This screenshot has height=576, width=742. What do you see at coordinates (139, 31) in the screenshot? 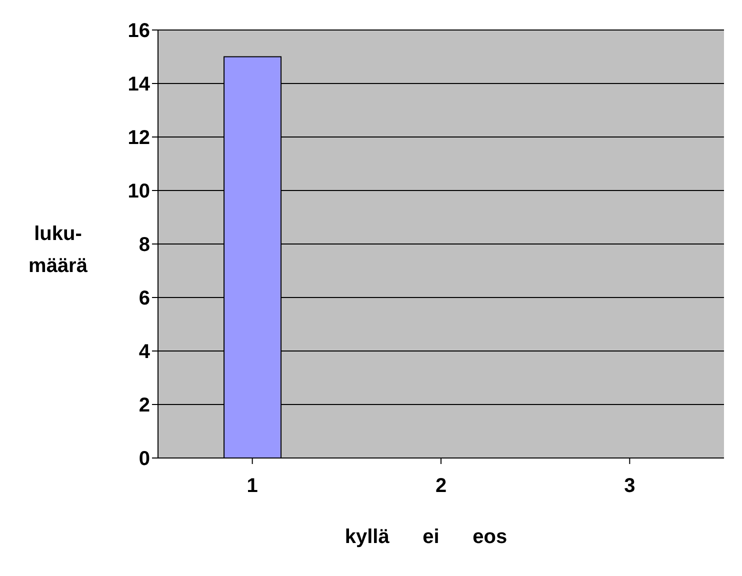
I see `y-tick-label: 16` at bounding box center [139, 31].